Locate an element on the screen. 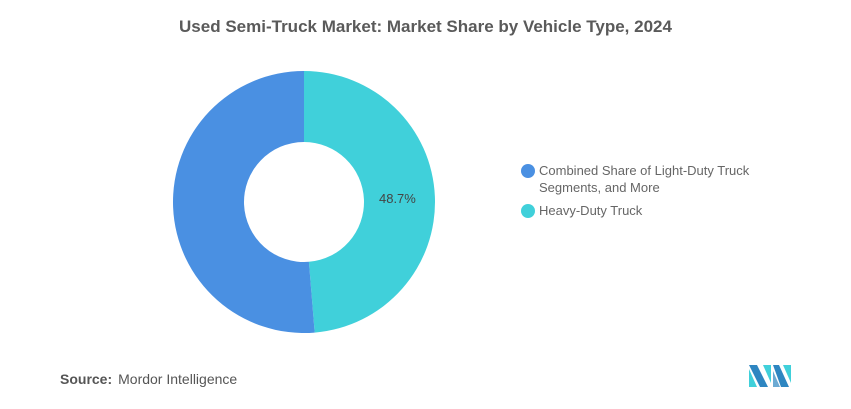  legend-label: Heavy-Duty Truck is located at coordinates (591, 210).